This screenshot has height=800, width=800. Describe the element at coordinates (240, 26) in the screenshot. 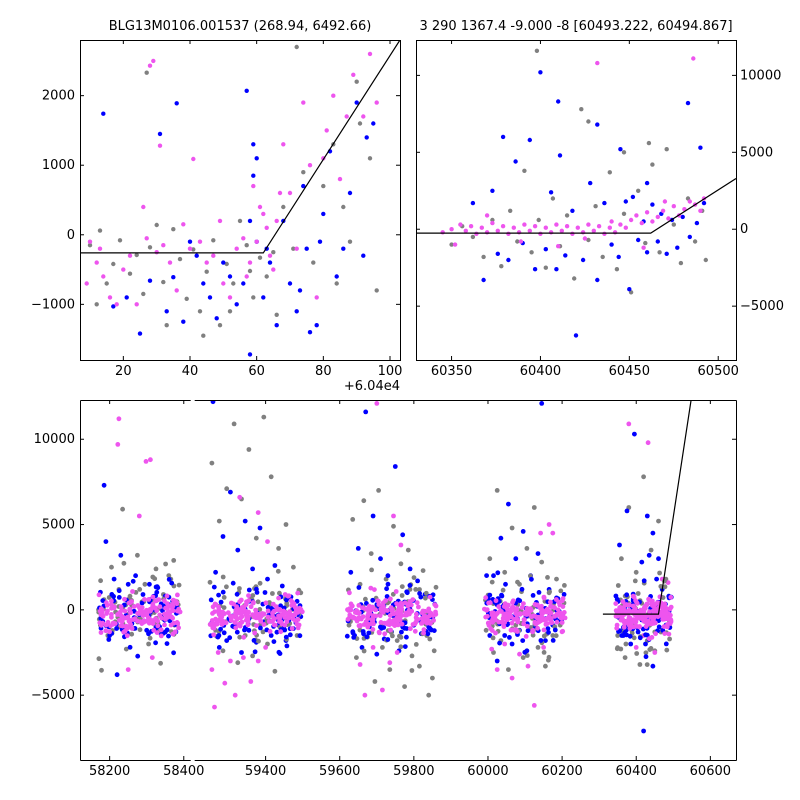

I see `panel-top-left-title: BLG13M0106.001537 (268.94, 6492.66)` at that location.